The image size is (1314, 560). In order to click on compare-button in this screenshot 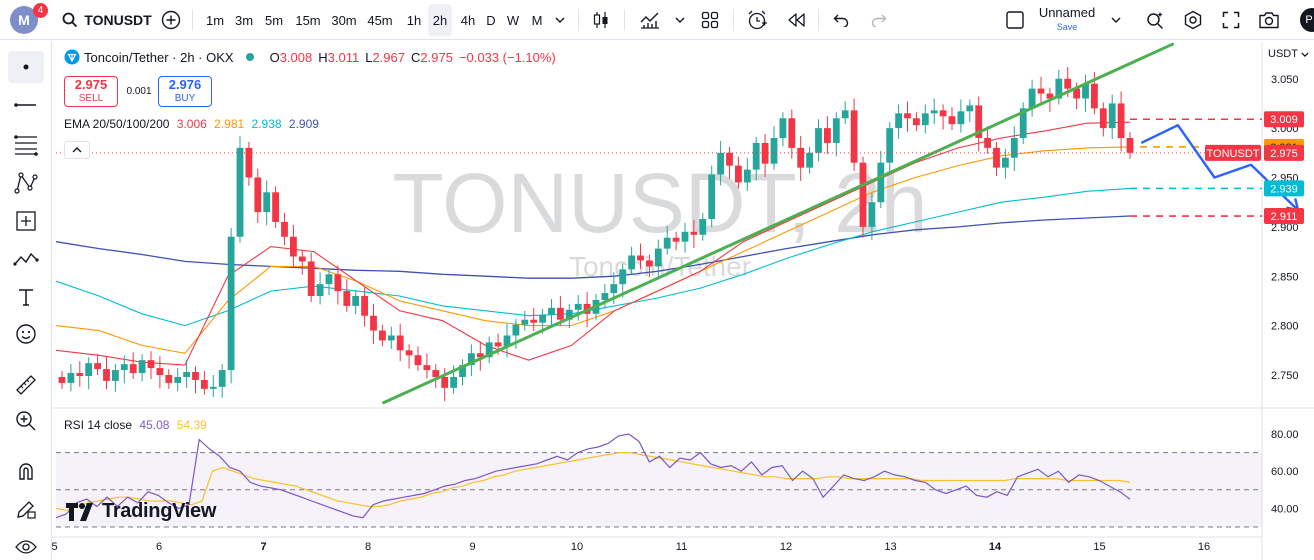, I will do `click(171, 20)`.